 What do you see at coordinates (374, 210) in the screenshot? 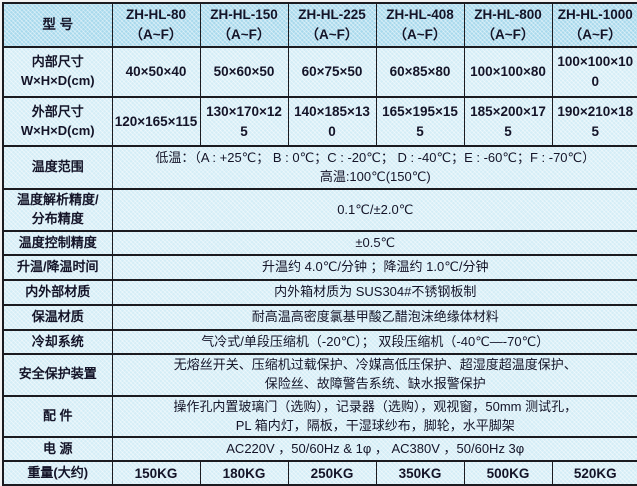
I see `table-cell: 0.1℃/±2.0℃` at bounding box center [374, 210].